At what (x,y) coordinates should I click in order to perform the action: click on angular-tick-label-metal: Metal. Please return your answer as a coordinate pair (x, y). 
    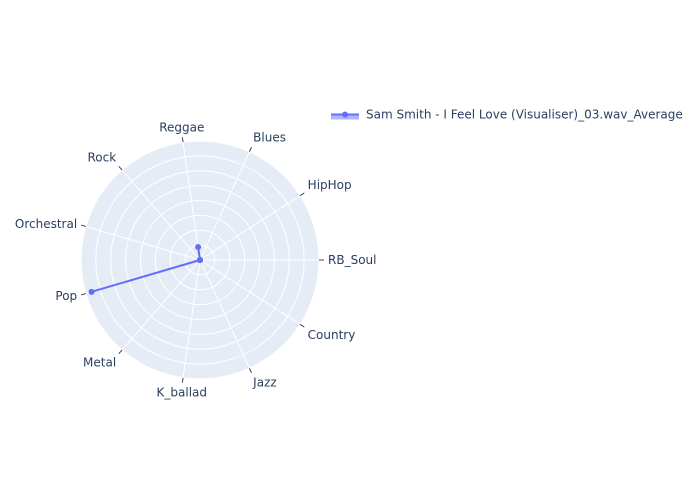
    Looking at the image, I should click on (99, 363).